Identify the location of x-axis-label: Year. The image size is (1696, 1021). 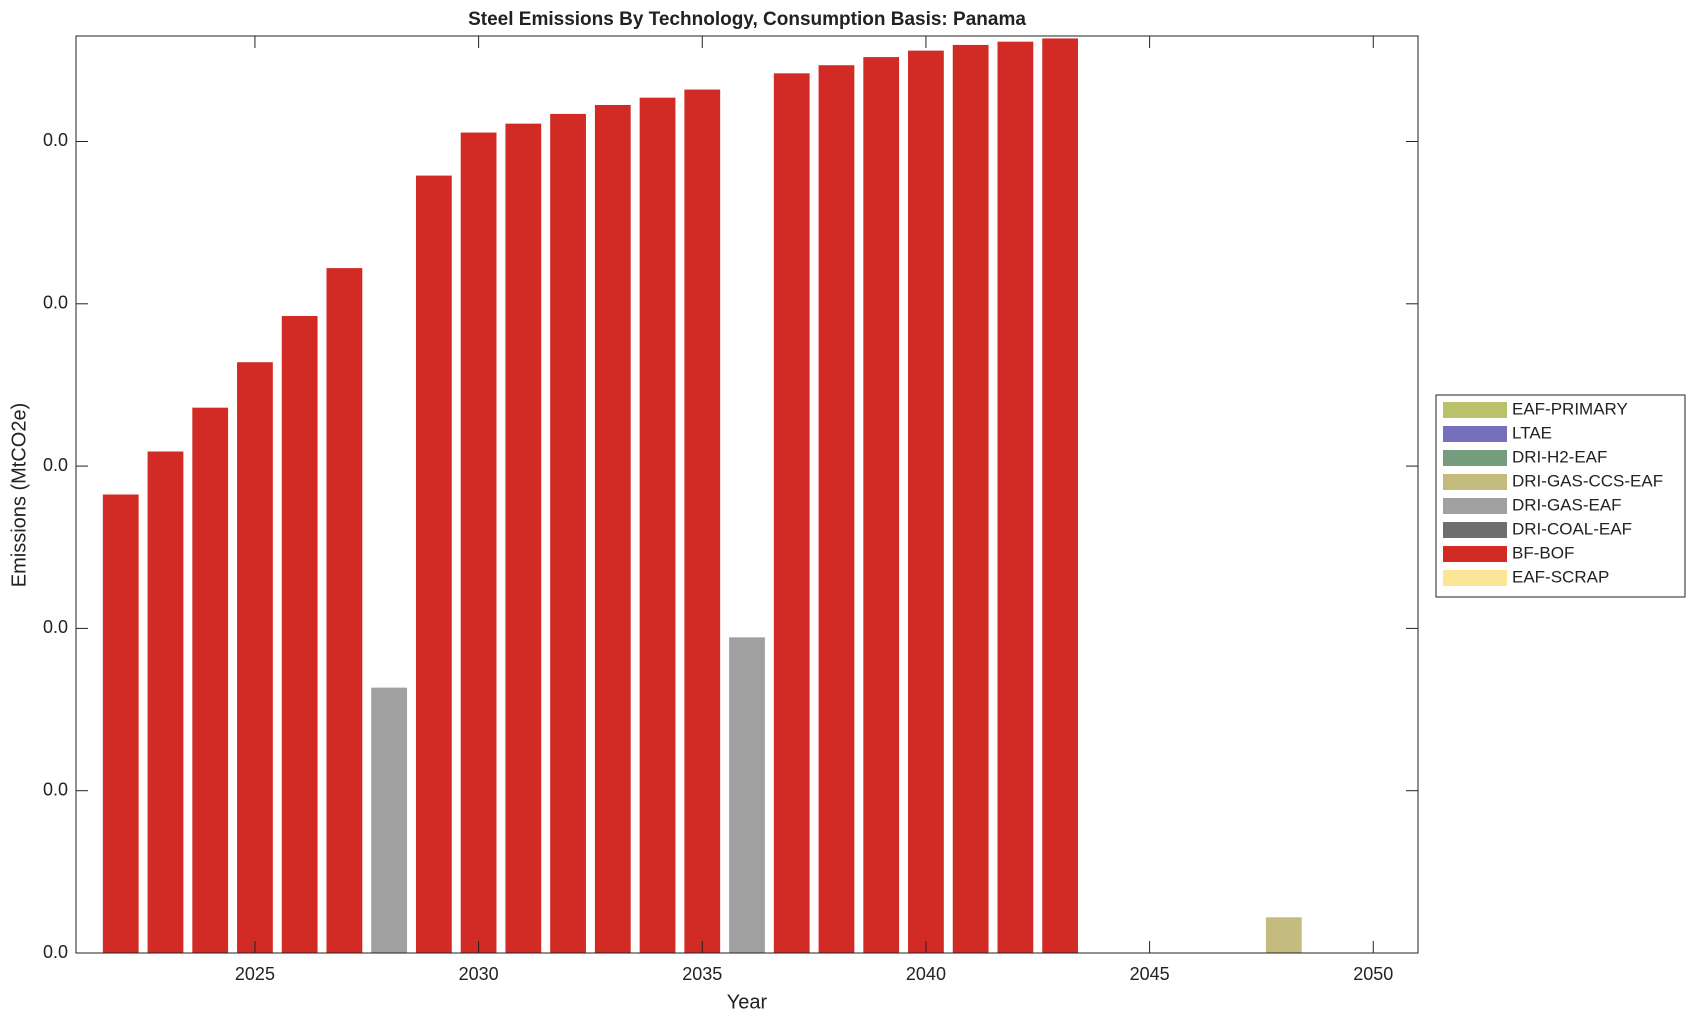
(747, 1002).